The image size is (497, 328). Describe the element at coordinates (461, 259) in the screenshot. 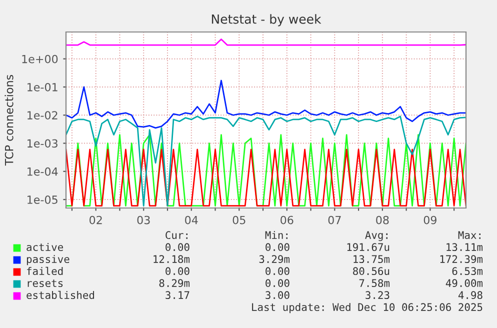

I see `text: 172.39m` at that location.